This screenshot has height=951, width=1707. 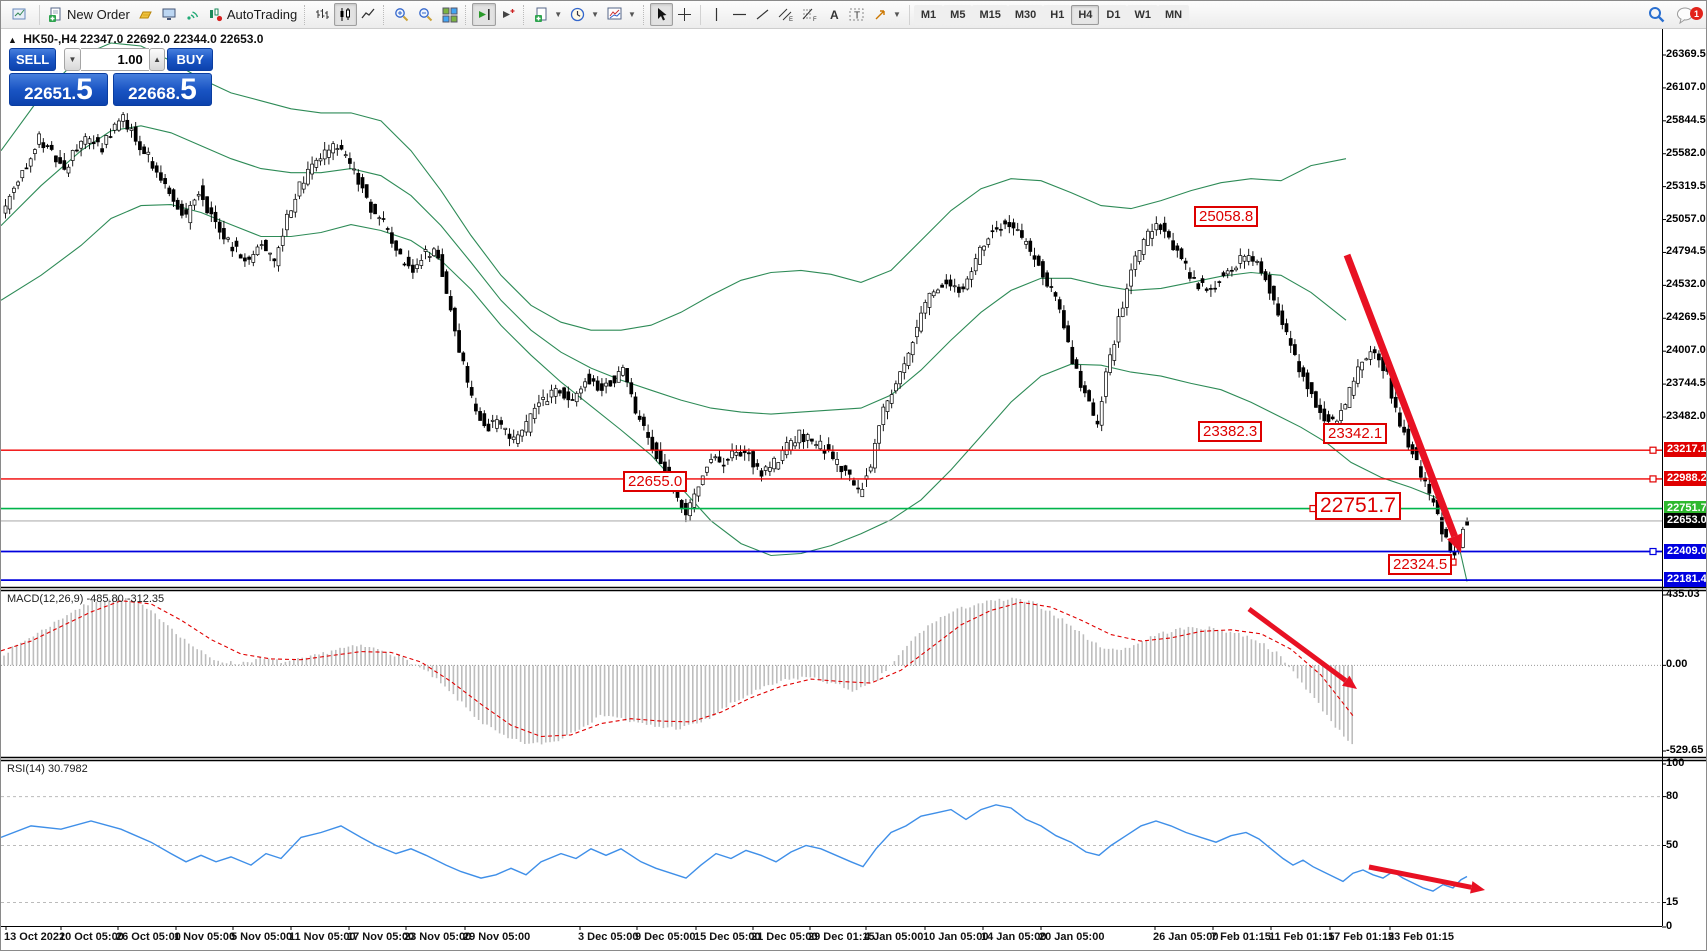 I want to click on notification-badge: 1, so click(x=1696, y=13).